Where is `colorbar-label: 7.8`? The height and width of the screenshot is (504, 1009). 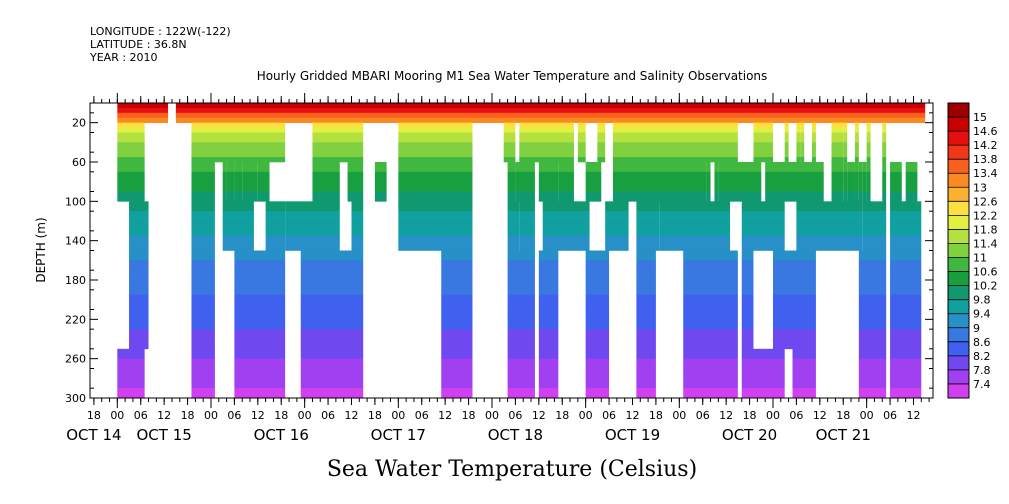 colorbar-label: 7.8 is located at coordinates (982, 370).